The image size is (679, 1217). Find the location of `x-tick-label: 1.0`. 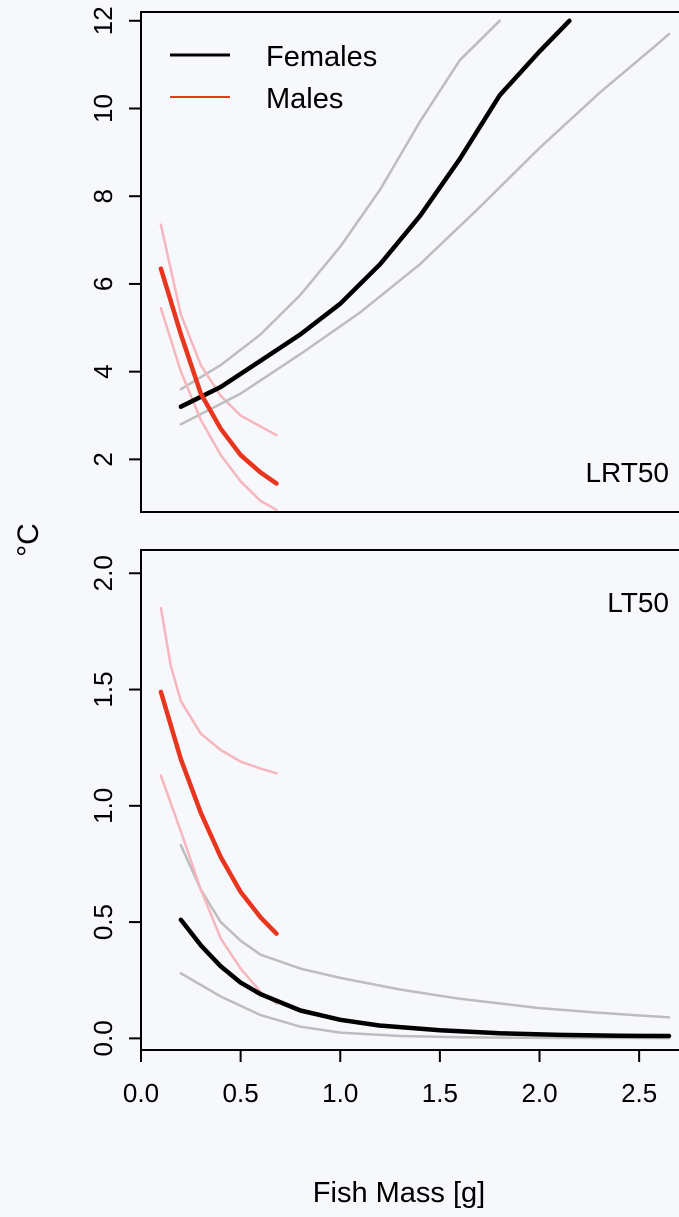

x-tick-label: 1.0 is located at coordinates (340, 1093).